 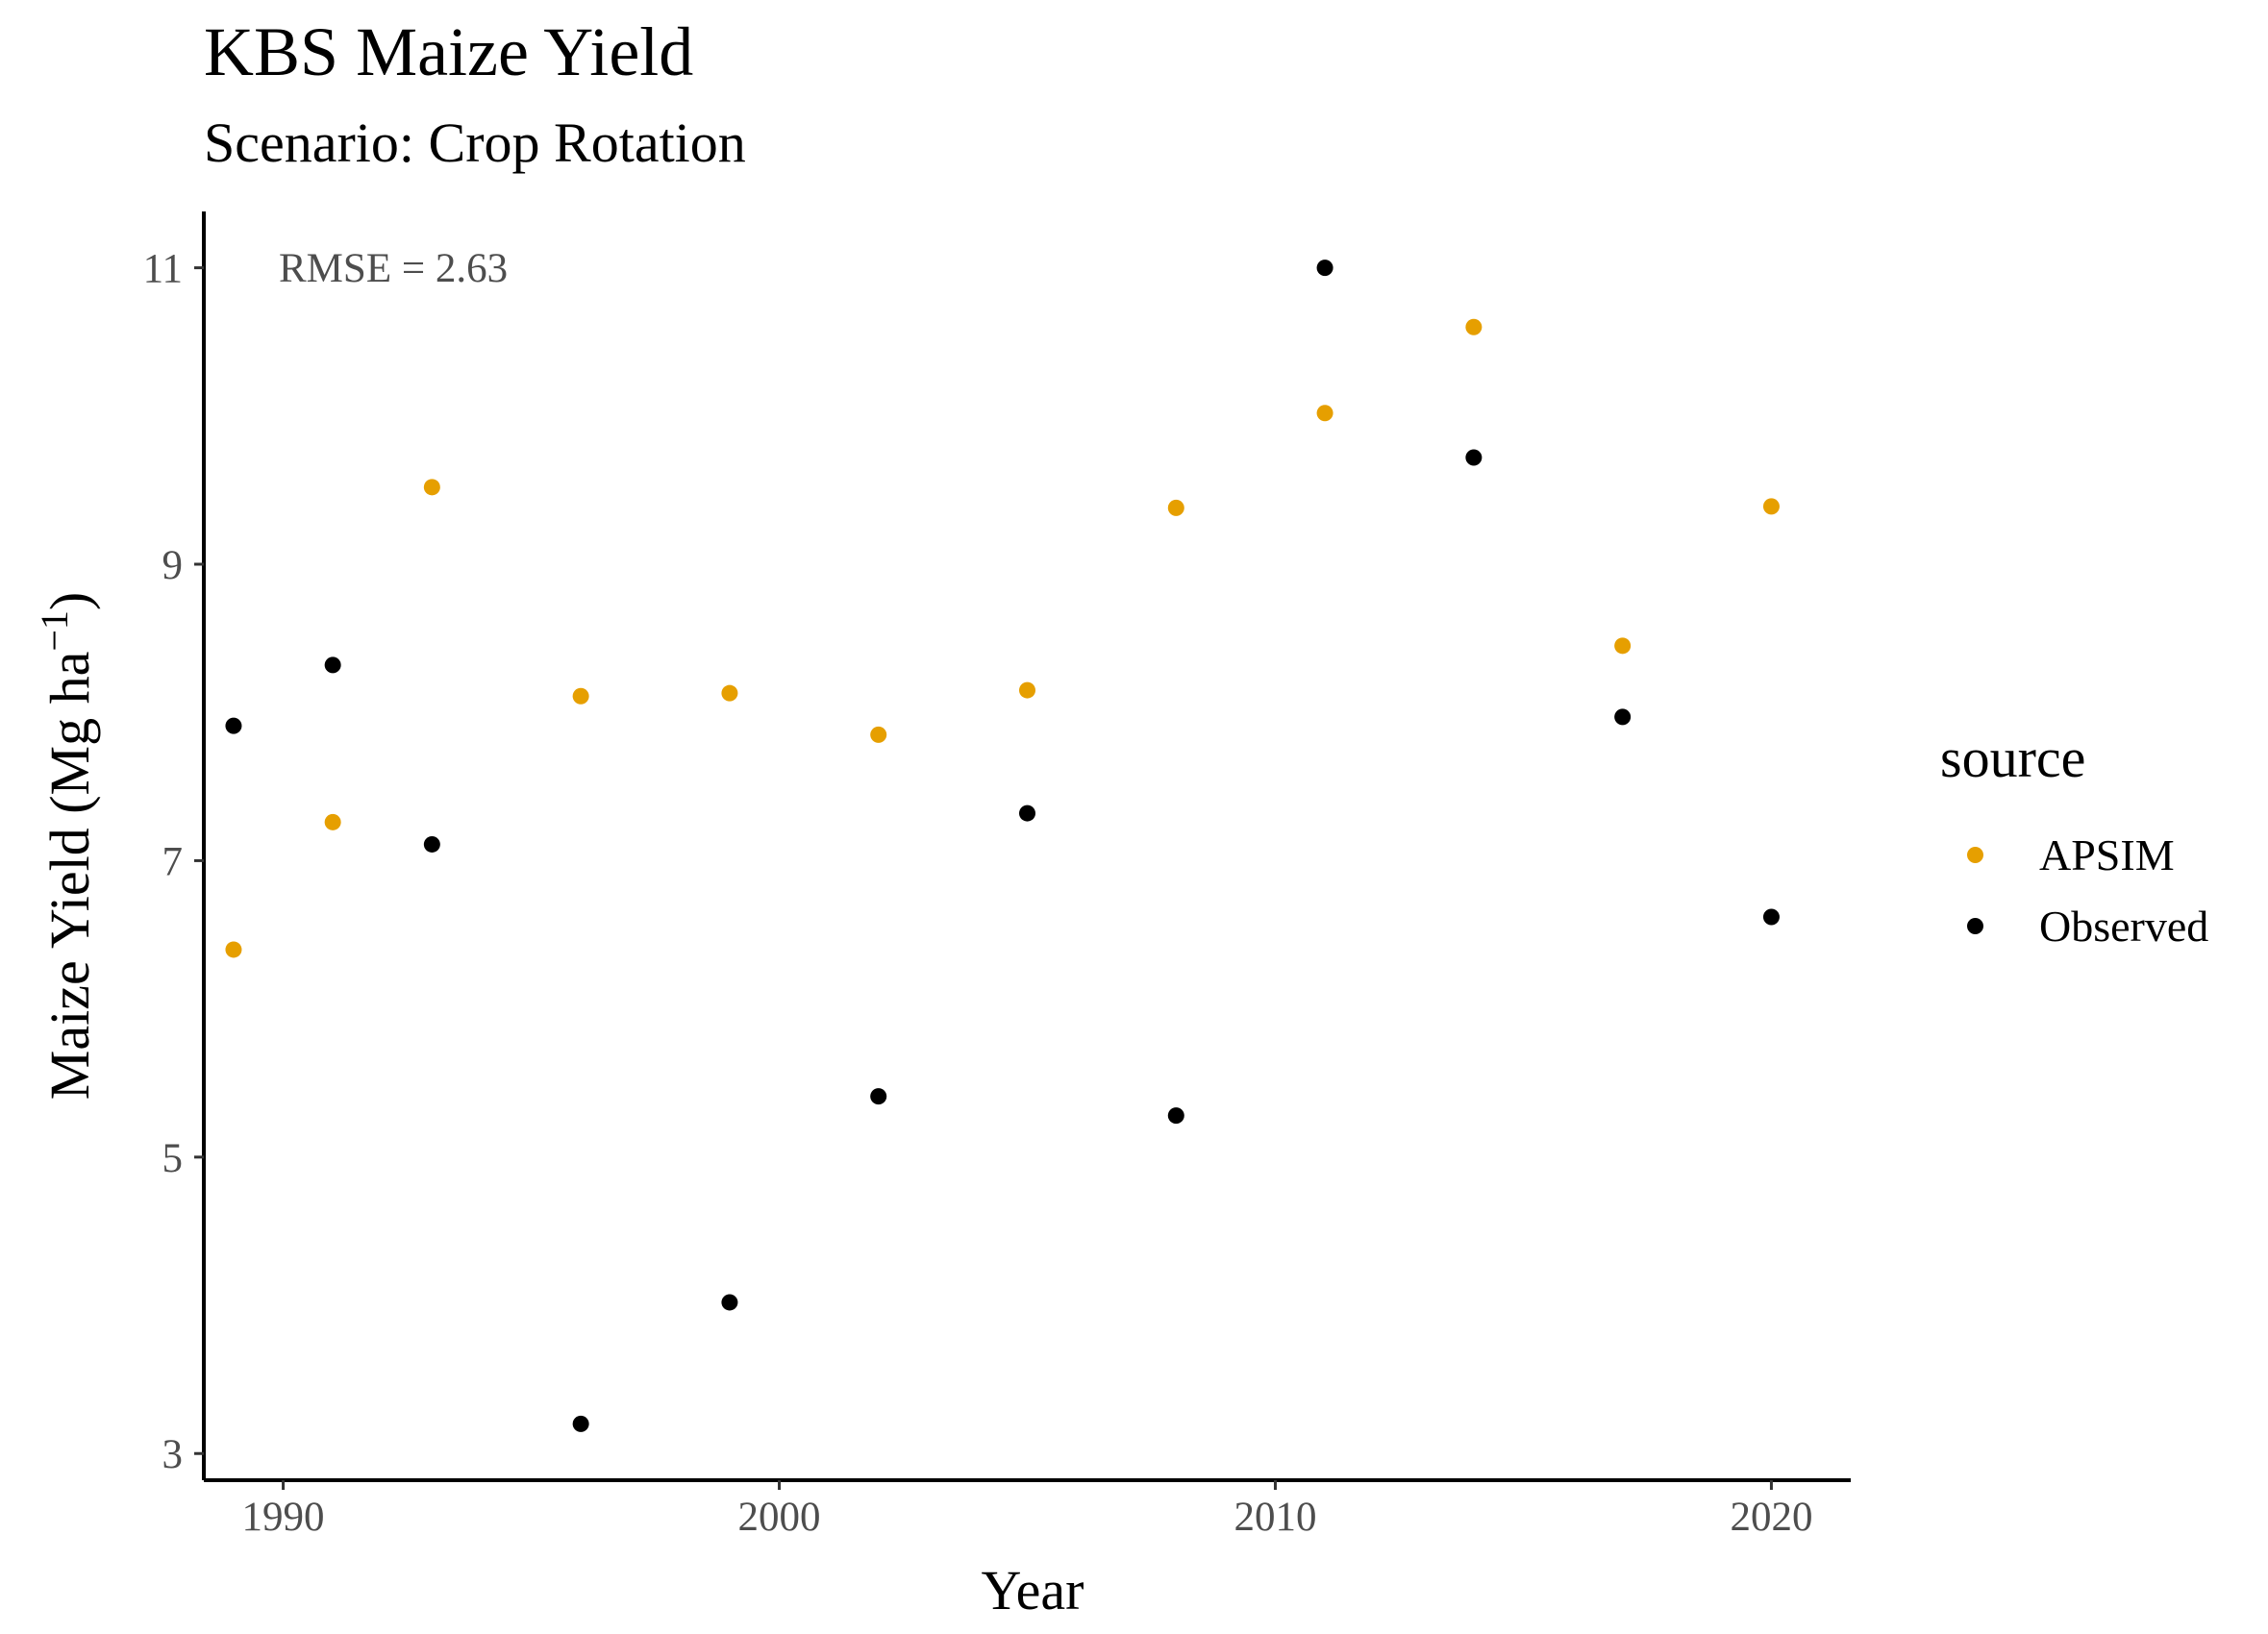 I want to click on y-axis-title-end: ), so click(x=69, y=601).